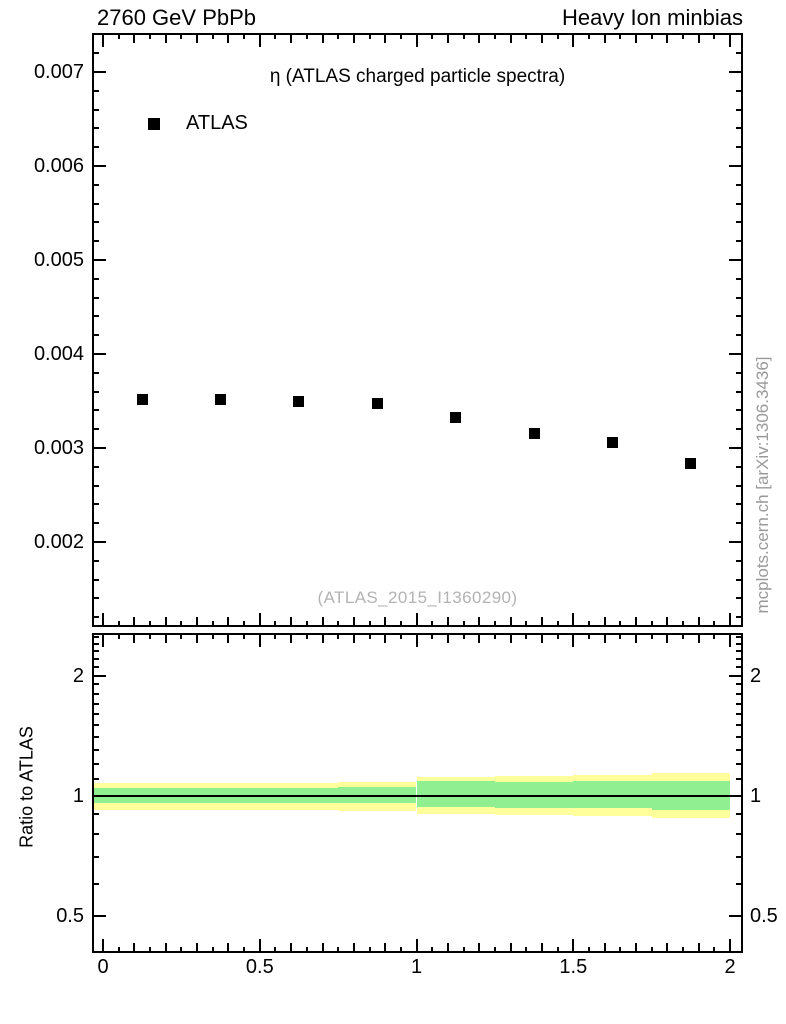 Image resolution: width=786 pixels, height=1024 pixels. I want to click on plot-title: η (ATLAS charged particle spectra), so click(417, 76).